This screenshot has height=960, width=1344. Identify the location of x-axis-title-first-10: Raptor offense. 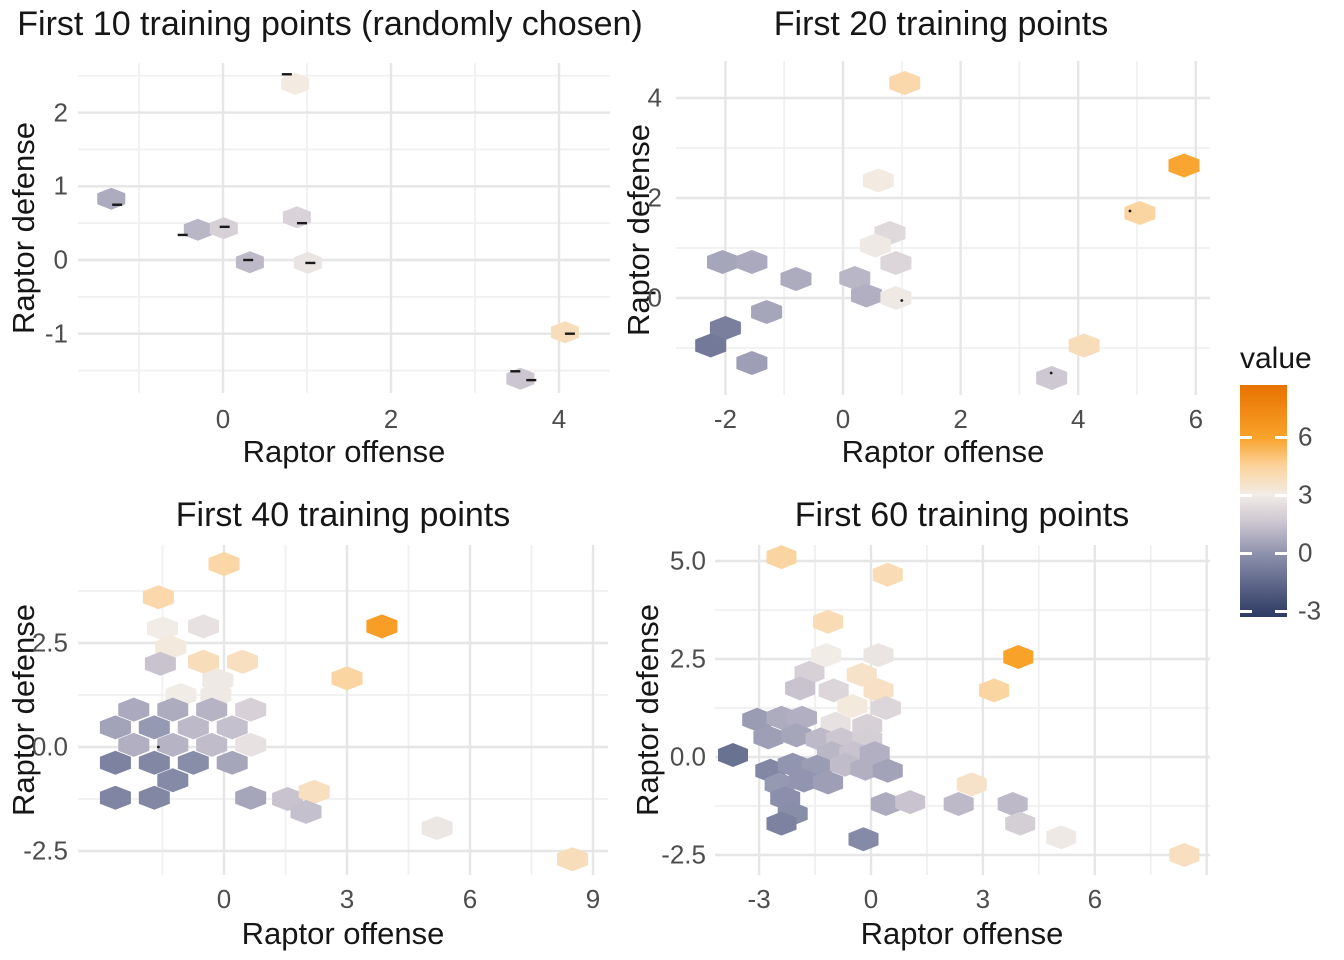
(344, 451).